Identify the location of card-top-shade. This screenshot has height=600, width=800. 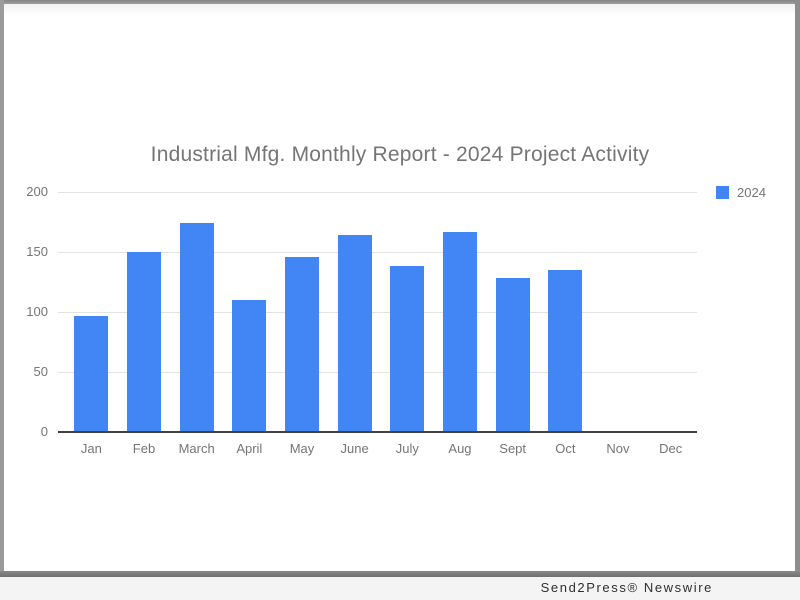
(399, 10).